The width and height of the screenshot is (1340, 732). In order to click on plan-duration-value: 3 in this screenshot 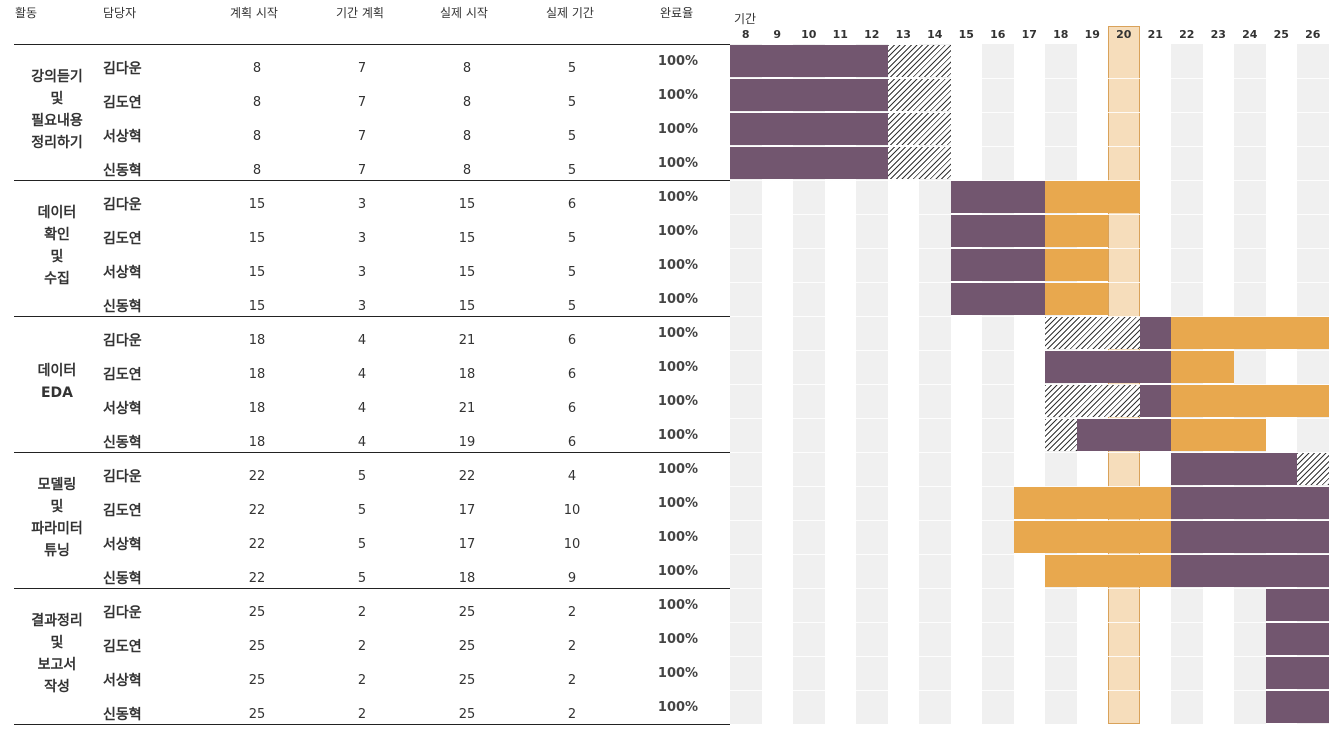, I will do `click(362, 306)`.